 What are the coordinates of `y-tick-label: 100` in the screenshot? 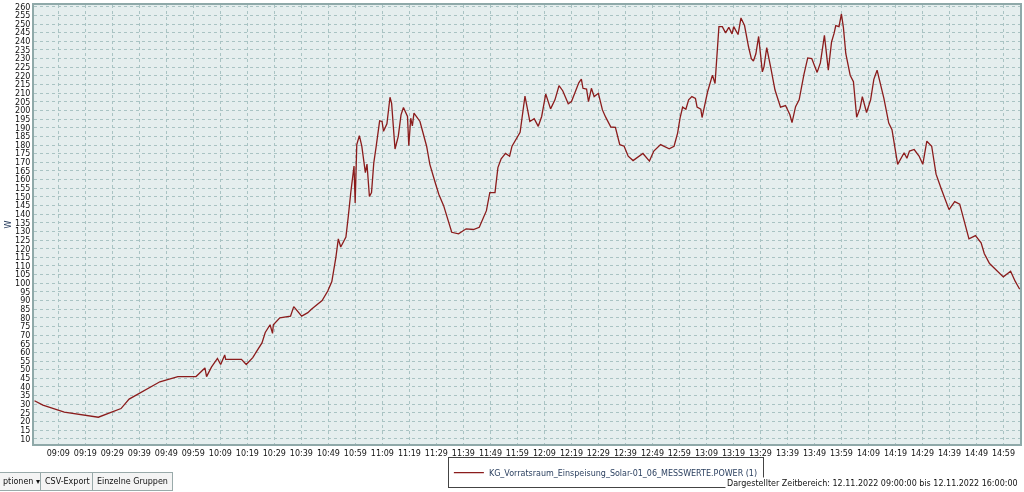 It's located at (23, 284).